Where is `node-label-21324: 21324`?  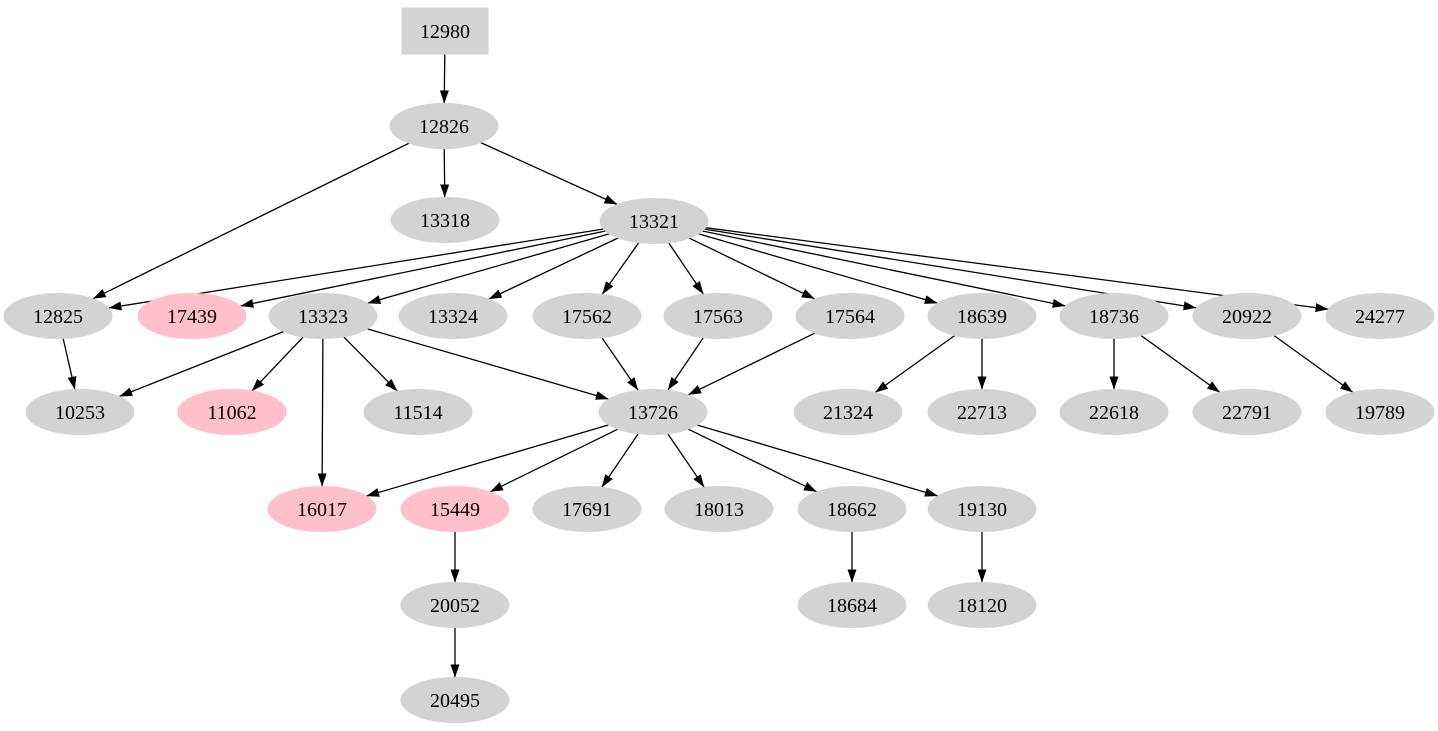 node-label-21324: 21324 is located at coordinates (848, 413).